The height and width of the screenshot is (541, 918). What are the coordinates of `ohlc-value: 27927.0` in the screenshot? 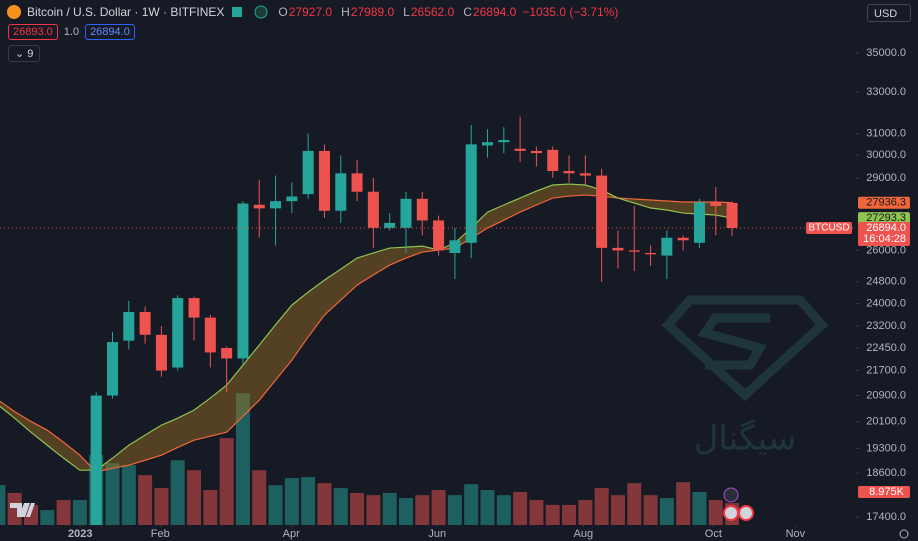 It's located at (310, 12).